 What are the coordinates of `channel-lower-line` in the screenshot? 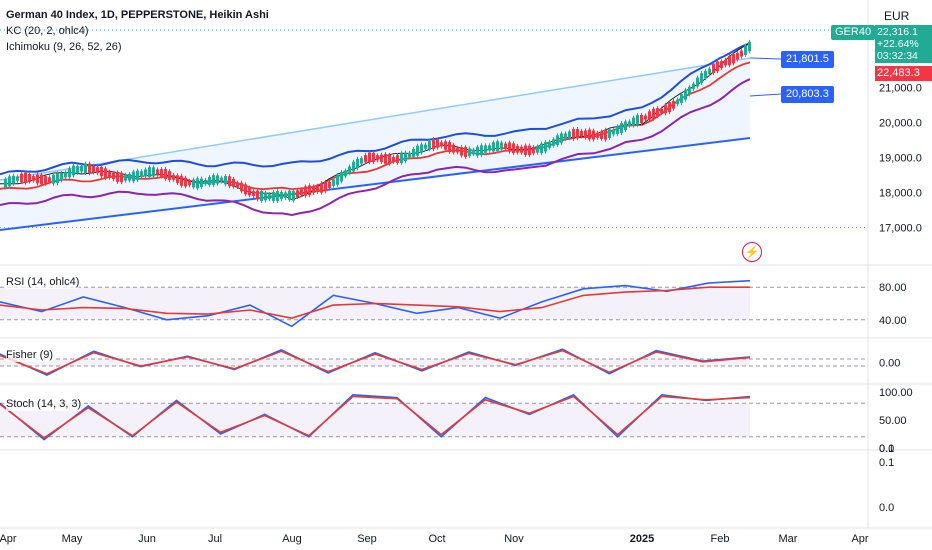 It's located at (375, 184).